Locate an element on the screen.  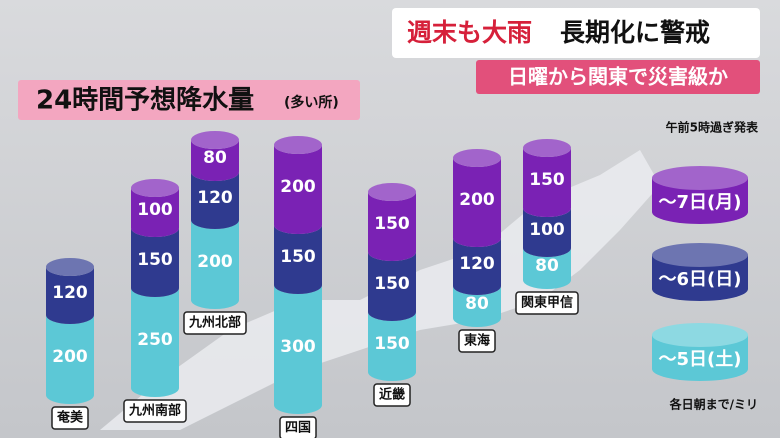
banner: 日曜から関東で災害級か is located at coordinates (618, 77).